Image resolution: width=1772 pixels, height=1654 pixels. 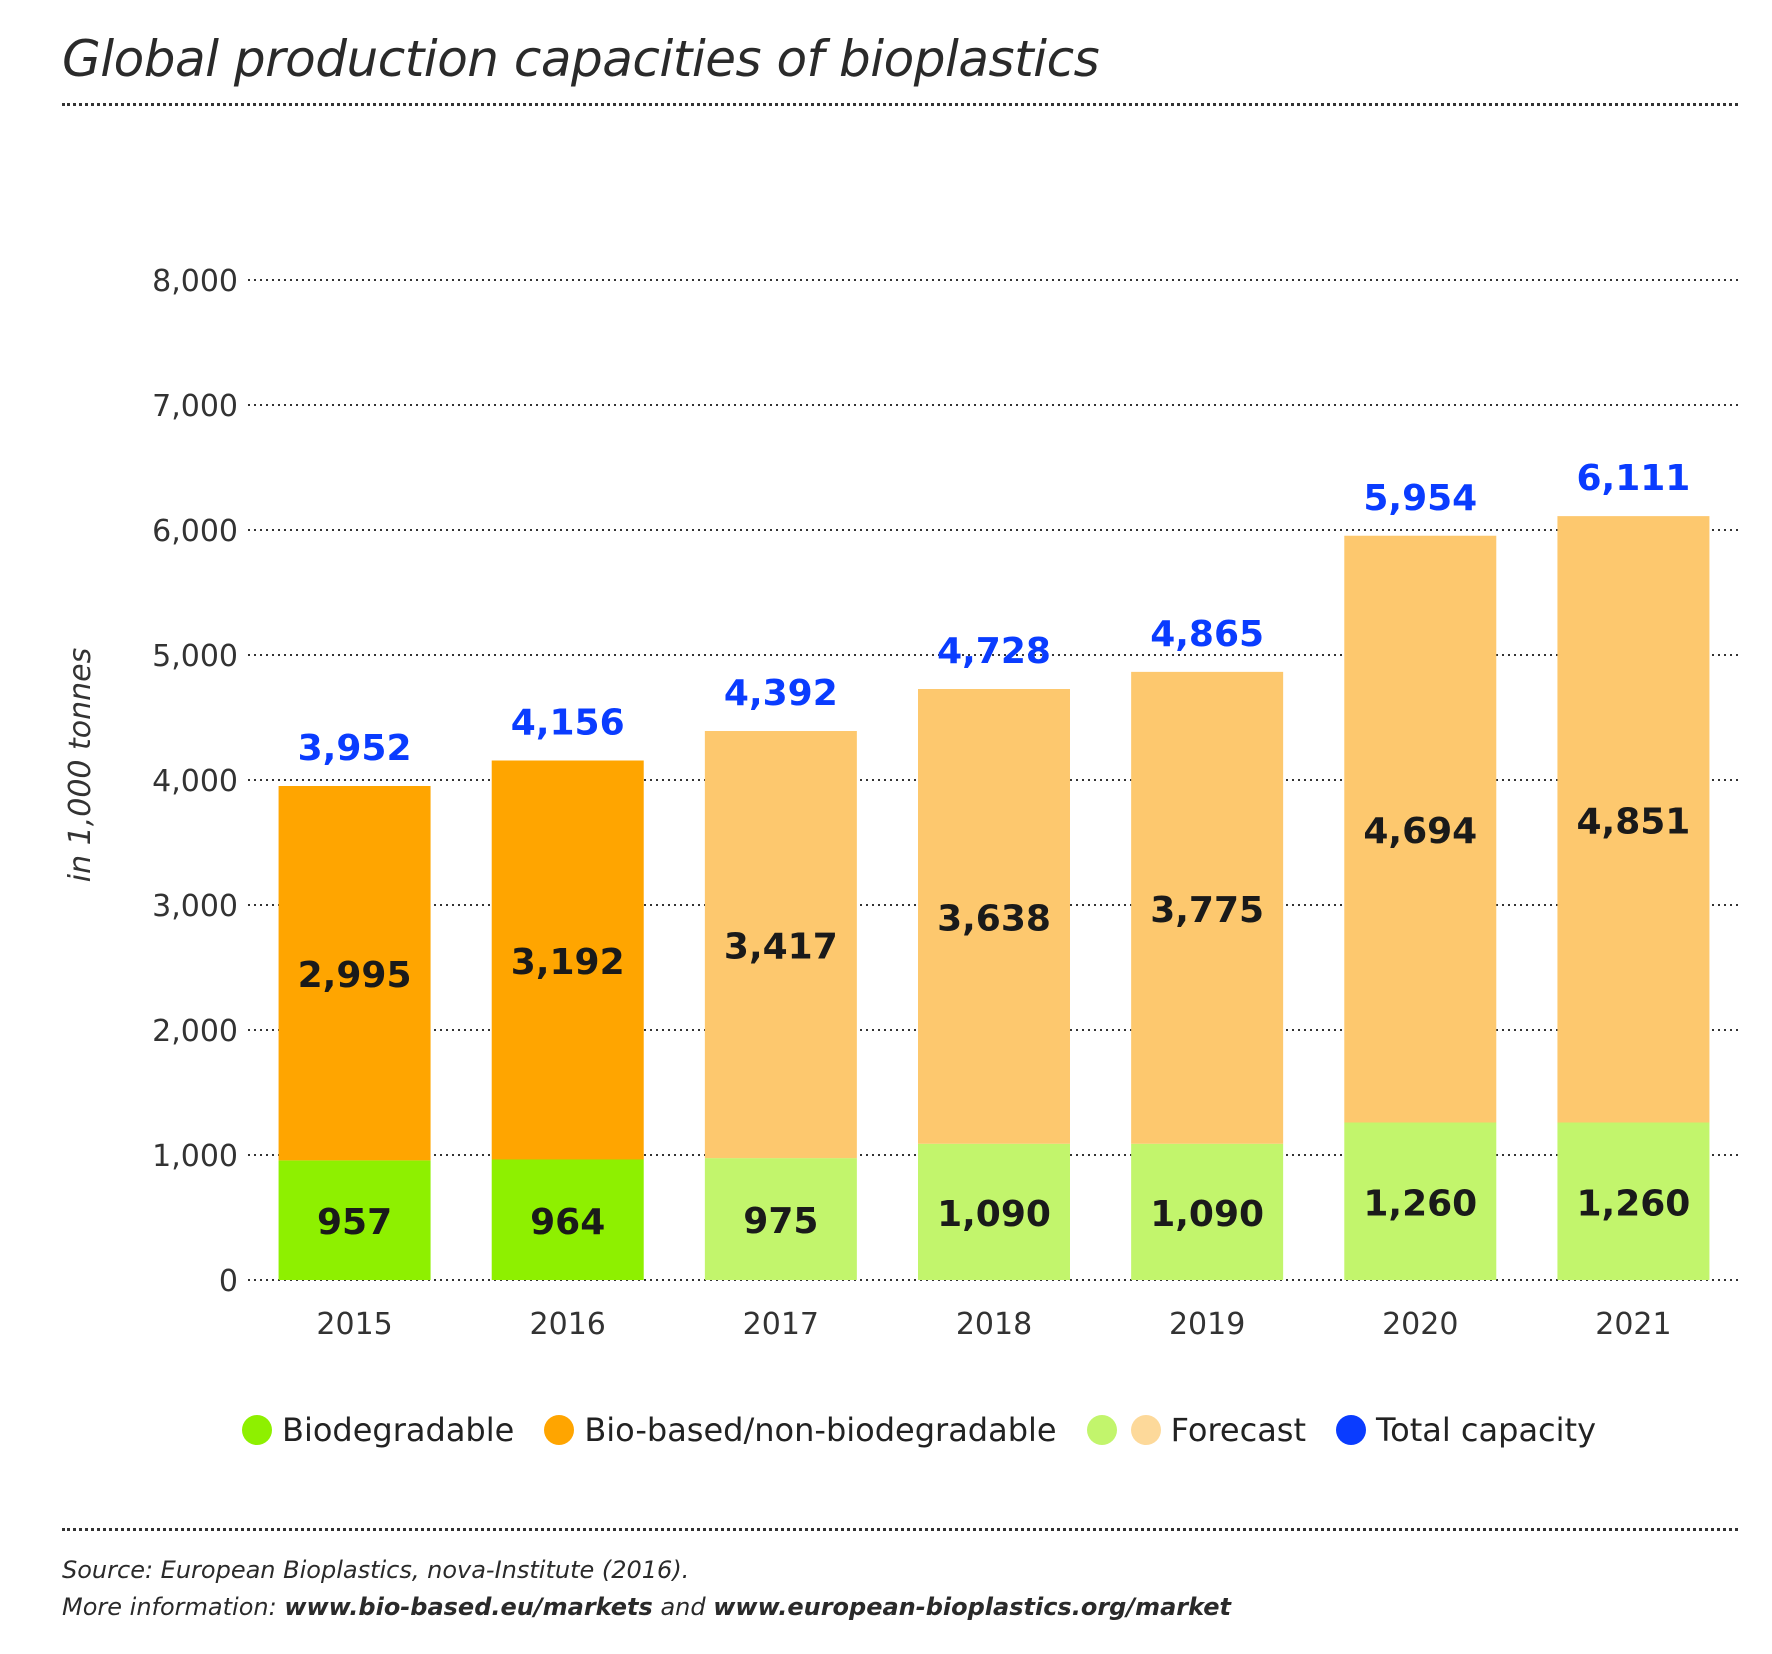 I want to click on legend-label-total: Total capacity, so click(x=1486, y=1430).